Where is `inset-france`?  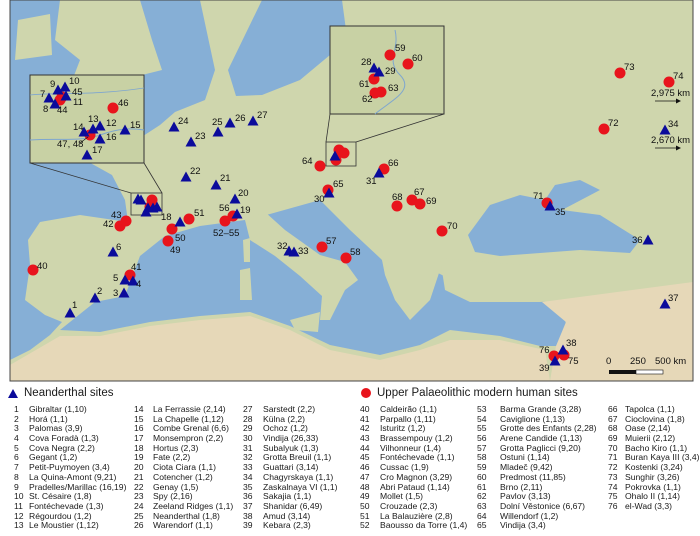
inset-france is located at coordinates (87, 119).